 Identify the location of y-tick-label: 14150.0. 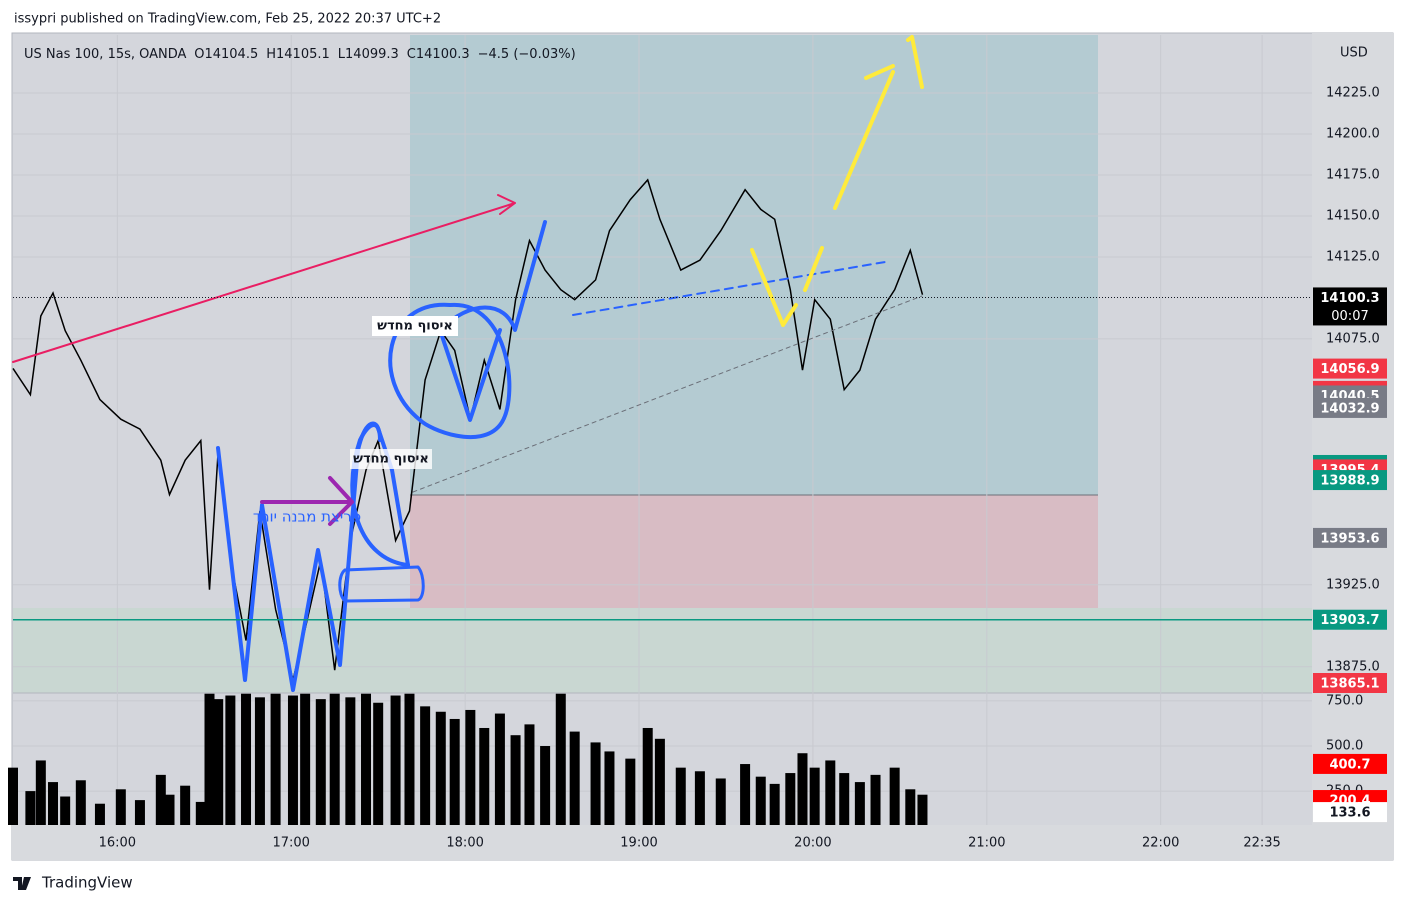
(1353, 215).